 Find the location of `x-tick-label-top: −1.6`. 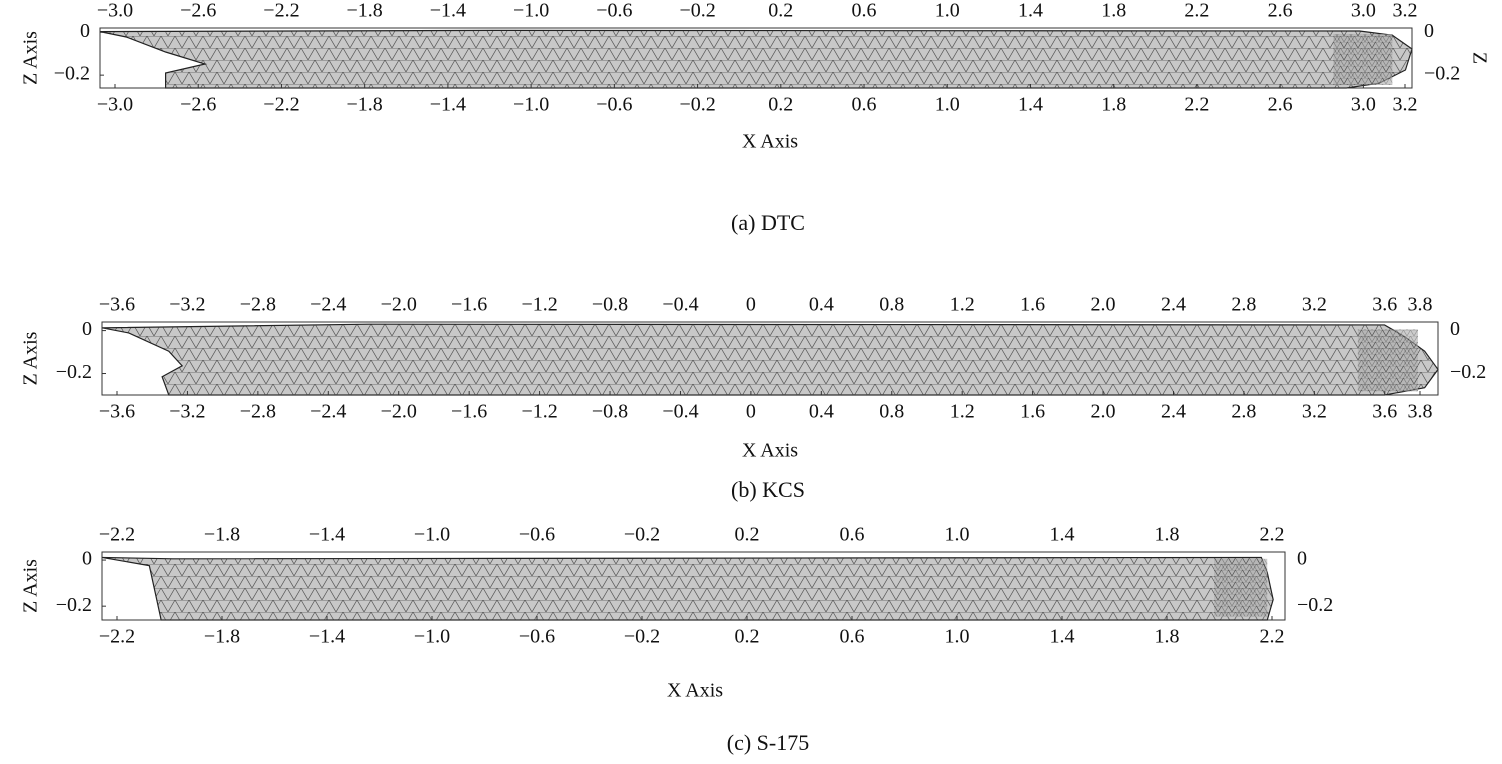

x-tick-label-top: −1.6 is located at coordinates (469, 305).